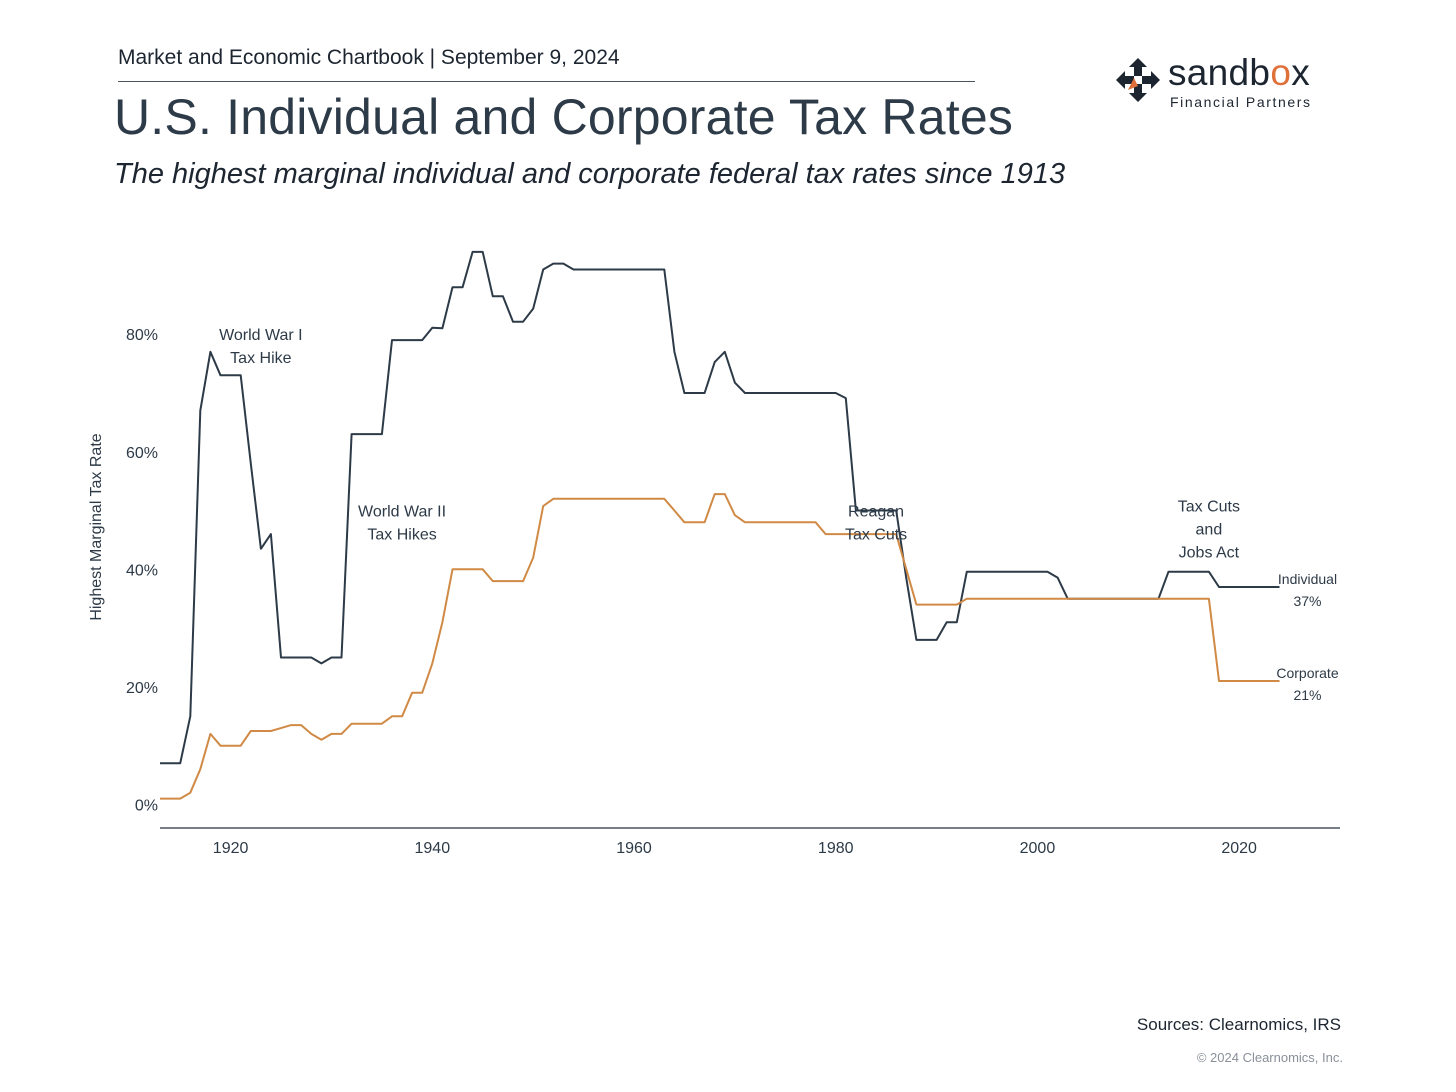  Describe the element at coordinates (433, 848) in the screenshot. I see `x-tick-label: 1940` at that location.